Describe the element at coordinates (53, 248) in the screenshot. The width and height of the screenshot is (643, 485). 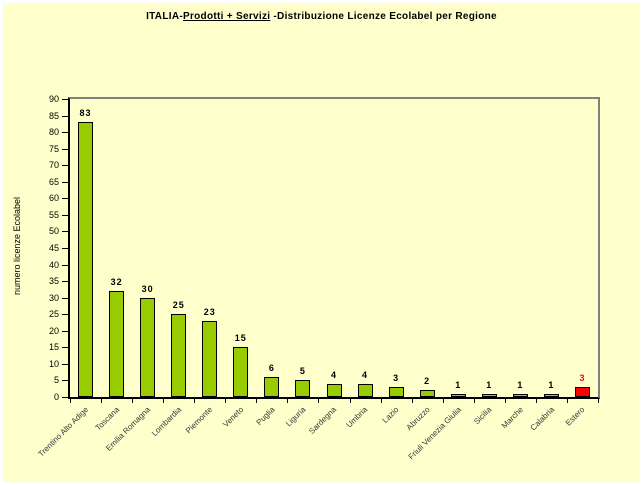
I see `y-tick-label: 45` at that location.